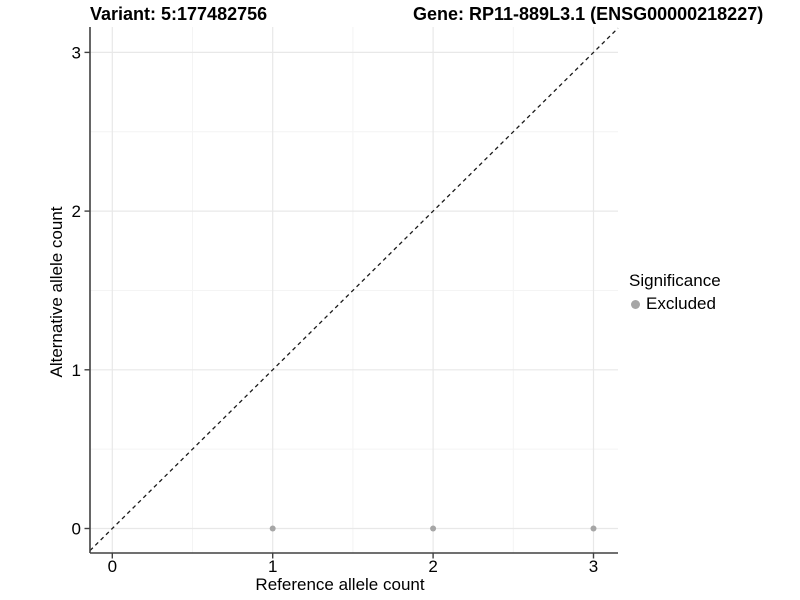  I want to click on legend-item: Excluded, so click(676, 304).